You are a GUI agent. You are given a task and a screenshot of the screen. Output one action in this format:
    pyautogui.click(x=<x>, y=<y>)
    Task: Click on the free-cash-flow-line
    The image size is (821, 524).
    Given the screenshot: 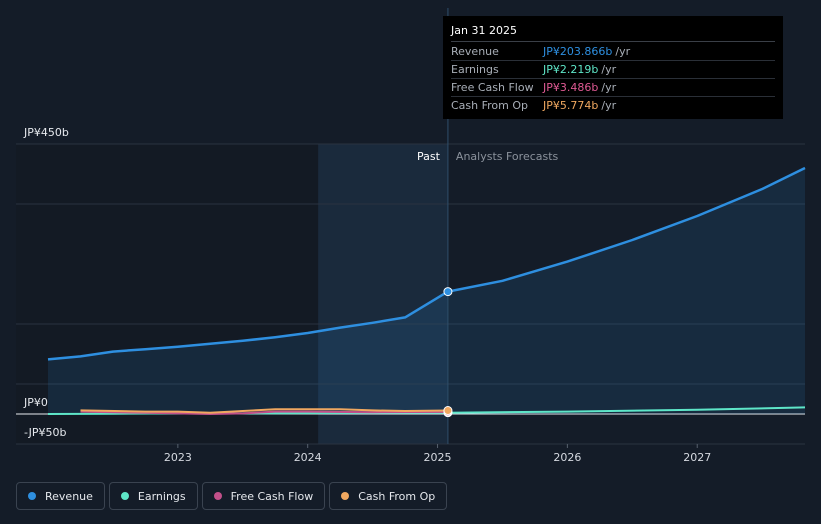 What is the action you would take?
    pyautogui.click(x=264, y=412)
    